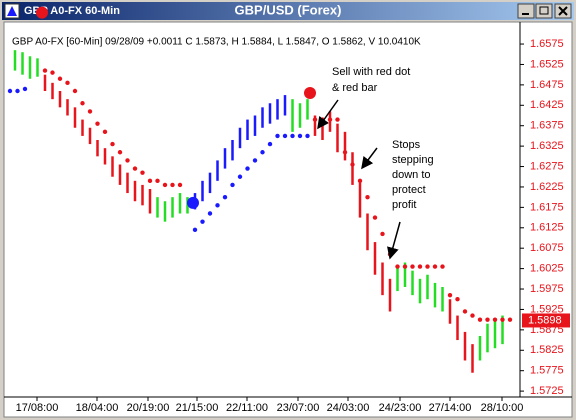  I want to click on app-icon-glyph, so click(12, 11).